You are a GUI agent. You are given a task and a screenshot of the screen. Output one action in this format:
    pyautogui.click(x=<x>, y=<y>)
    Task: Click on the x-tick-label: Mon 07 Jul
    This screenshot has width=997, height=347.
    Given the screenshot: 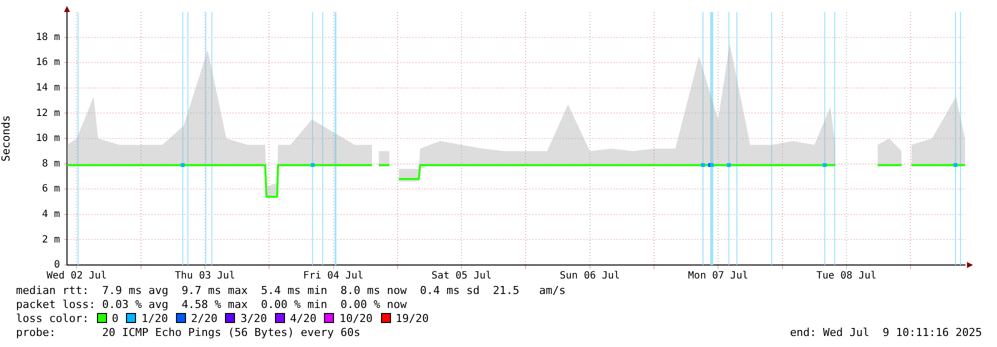 What is the action you would take?
    pyautogui.click(x=718, y=276)
    